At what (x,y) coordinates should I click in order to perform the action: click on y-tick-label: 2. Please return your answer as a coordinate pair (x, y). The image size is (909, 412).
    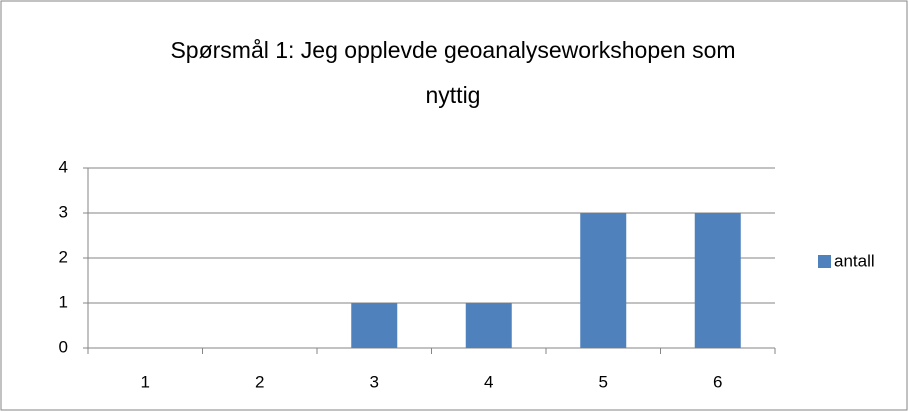
    Looking at the image, I should click on (63, 256).